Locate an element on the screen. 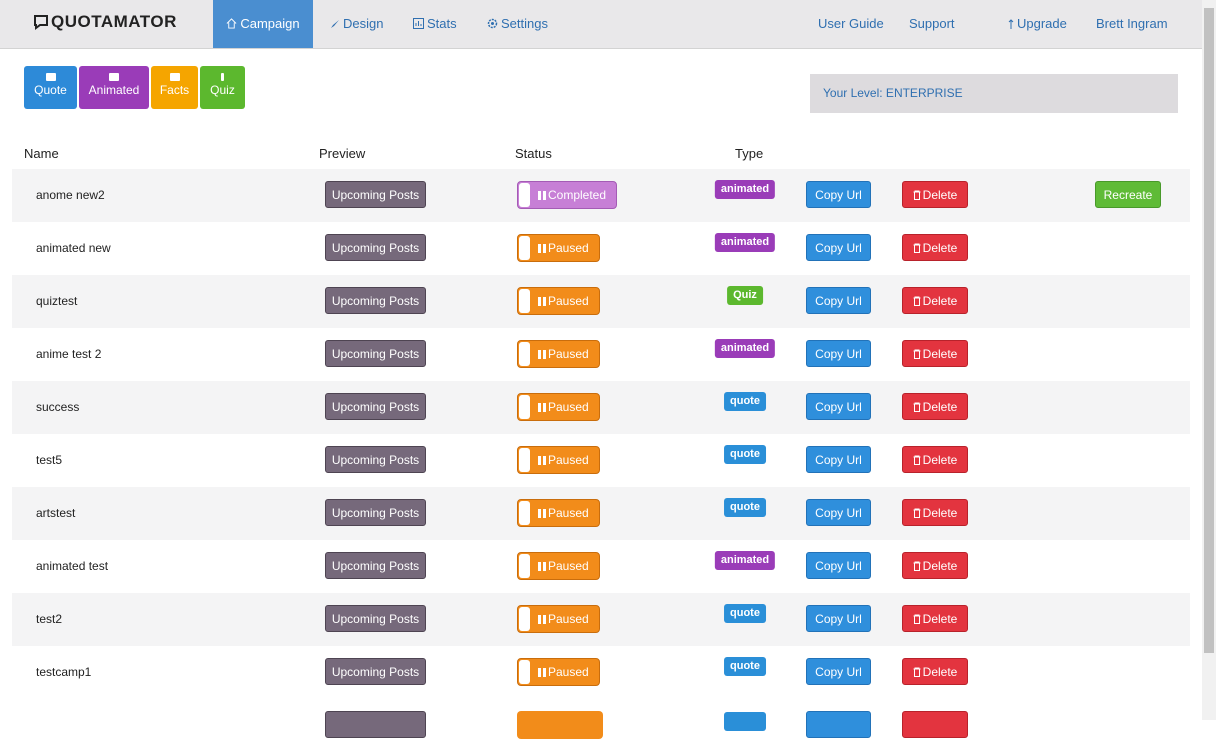 The width and height of the screenshot is (1216, 752). delete-button is located at coordinates (935, 724).